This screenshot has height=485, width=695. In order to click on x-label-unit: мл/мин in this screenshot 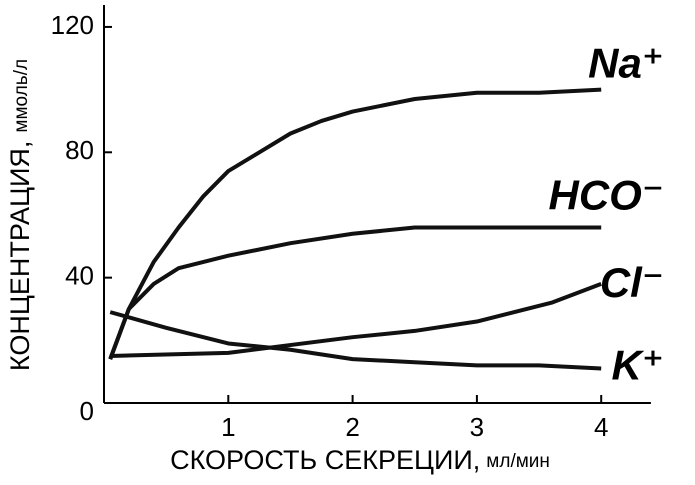, I will do `click(518, 461)`.